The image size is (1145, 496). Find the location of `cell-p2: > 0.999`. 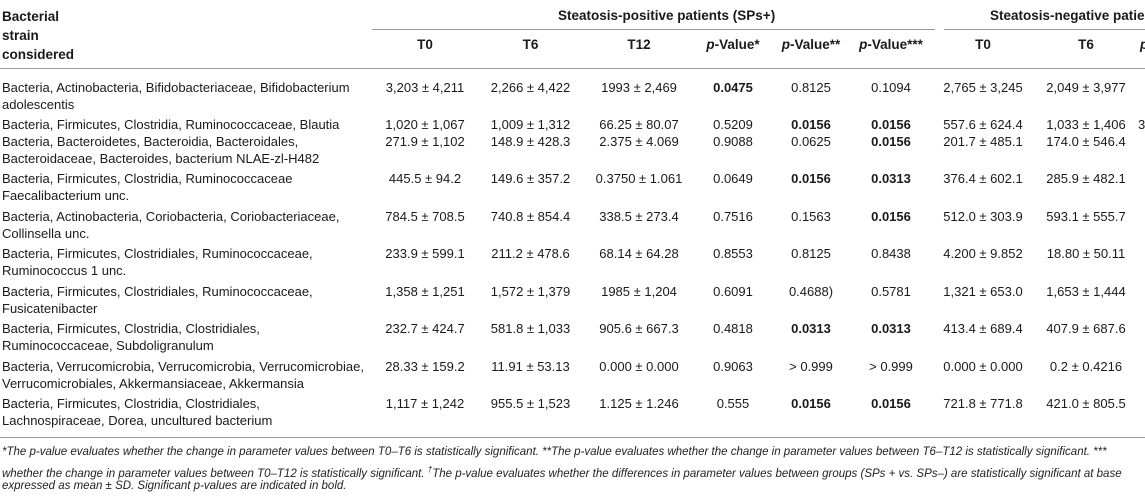

cell-p2: > 0.999 is located at coordinates (811, 366).